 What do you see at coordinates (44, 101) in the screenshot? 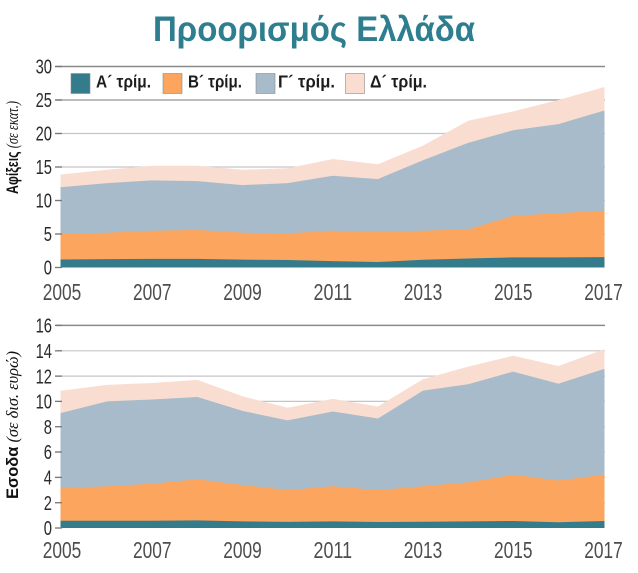
I see `svg-text: 25` at bounding box center [44, 101].